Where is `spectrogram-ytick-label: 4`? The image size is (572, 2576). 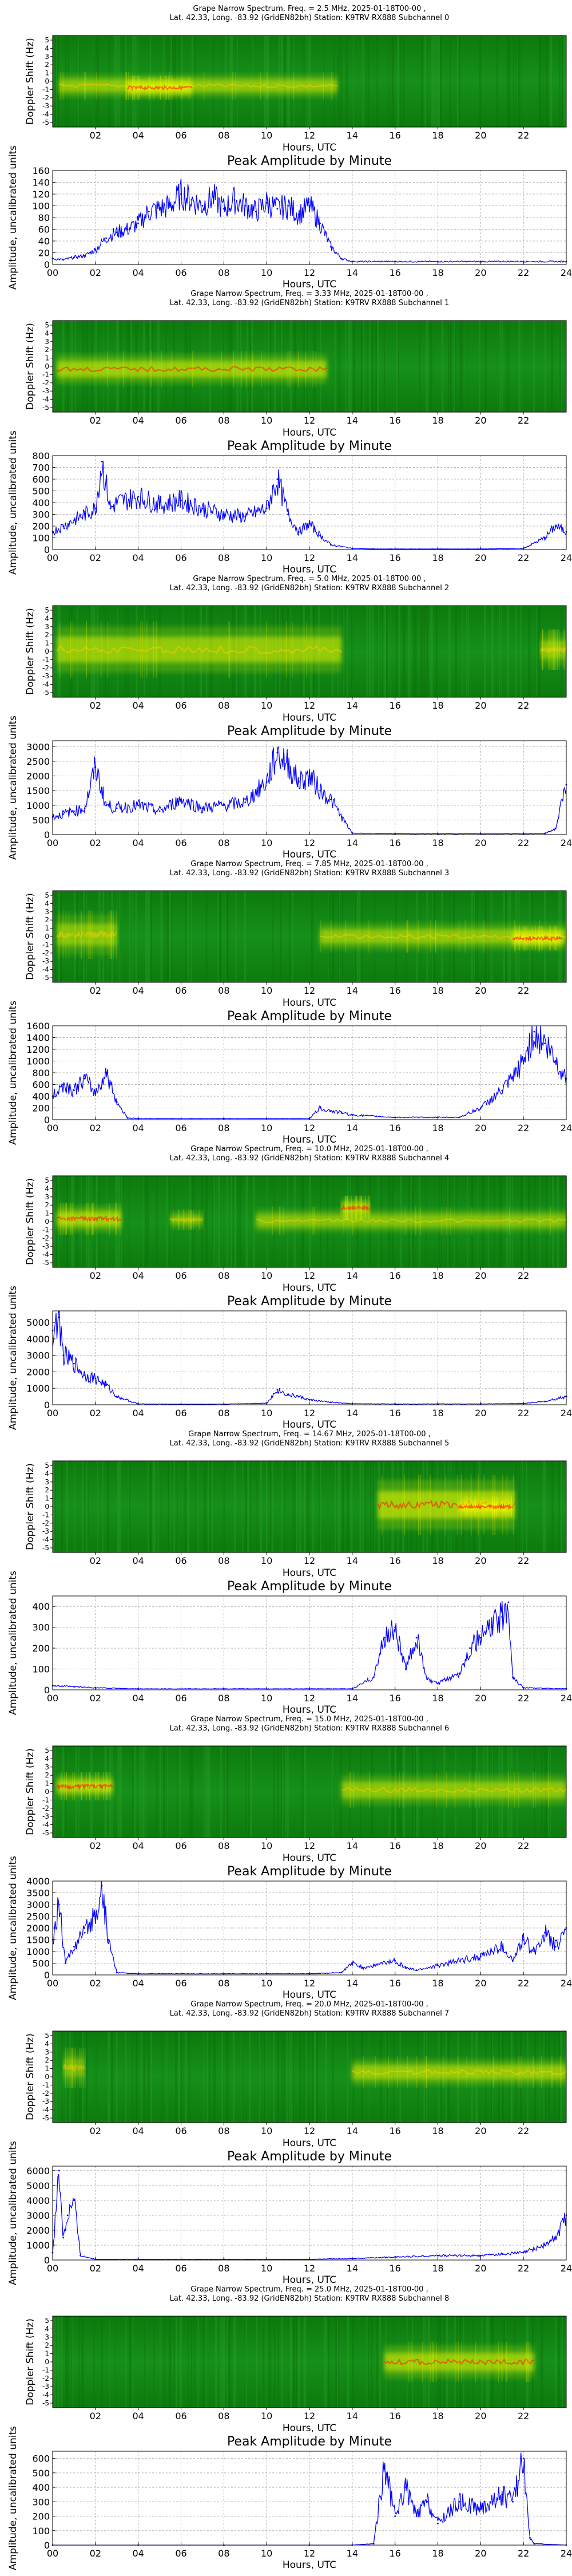
spectrogram-ytick-label: 4 is located at coordinates (47, 48).